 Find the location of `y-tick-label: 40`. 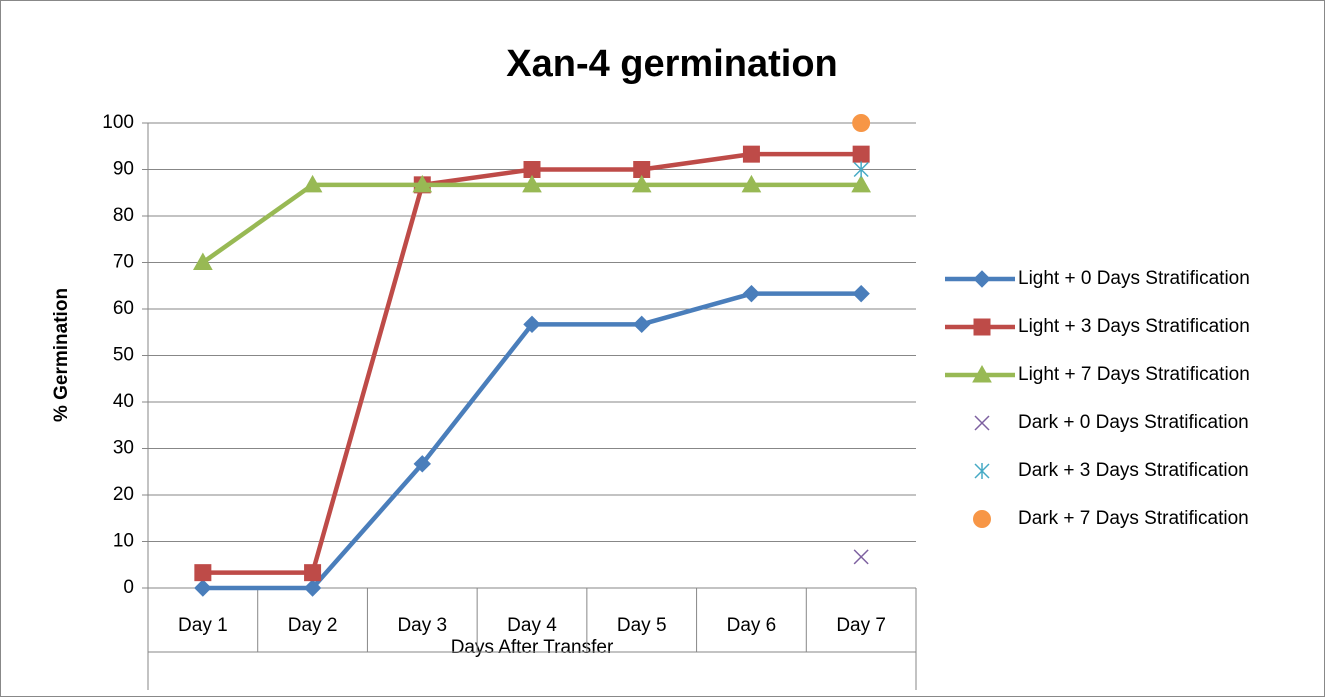

y-tick-label: 40 is located at coordinates (123, 401).